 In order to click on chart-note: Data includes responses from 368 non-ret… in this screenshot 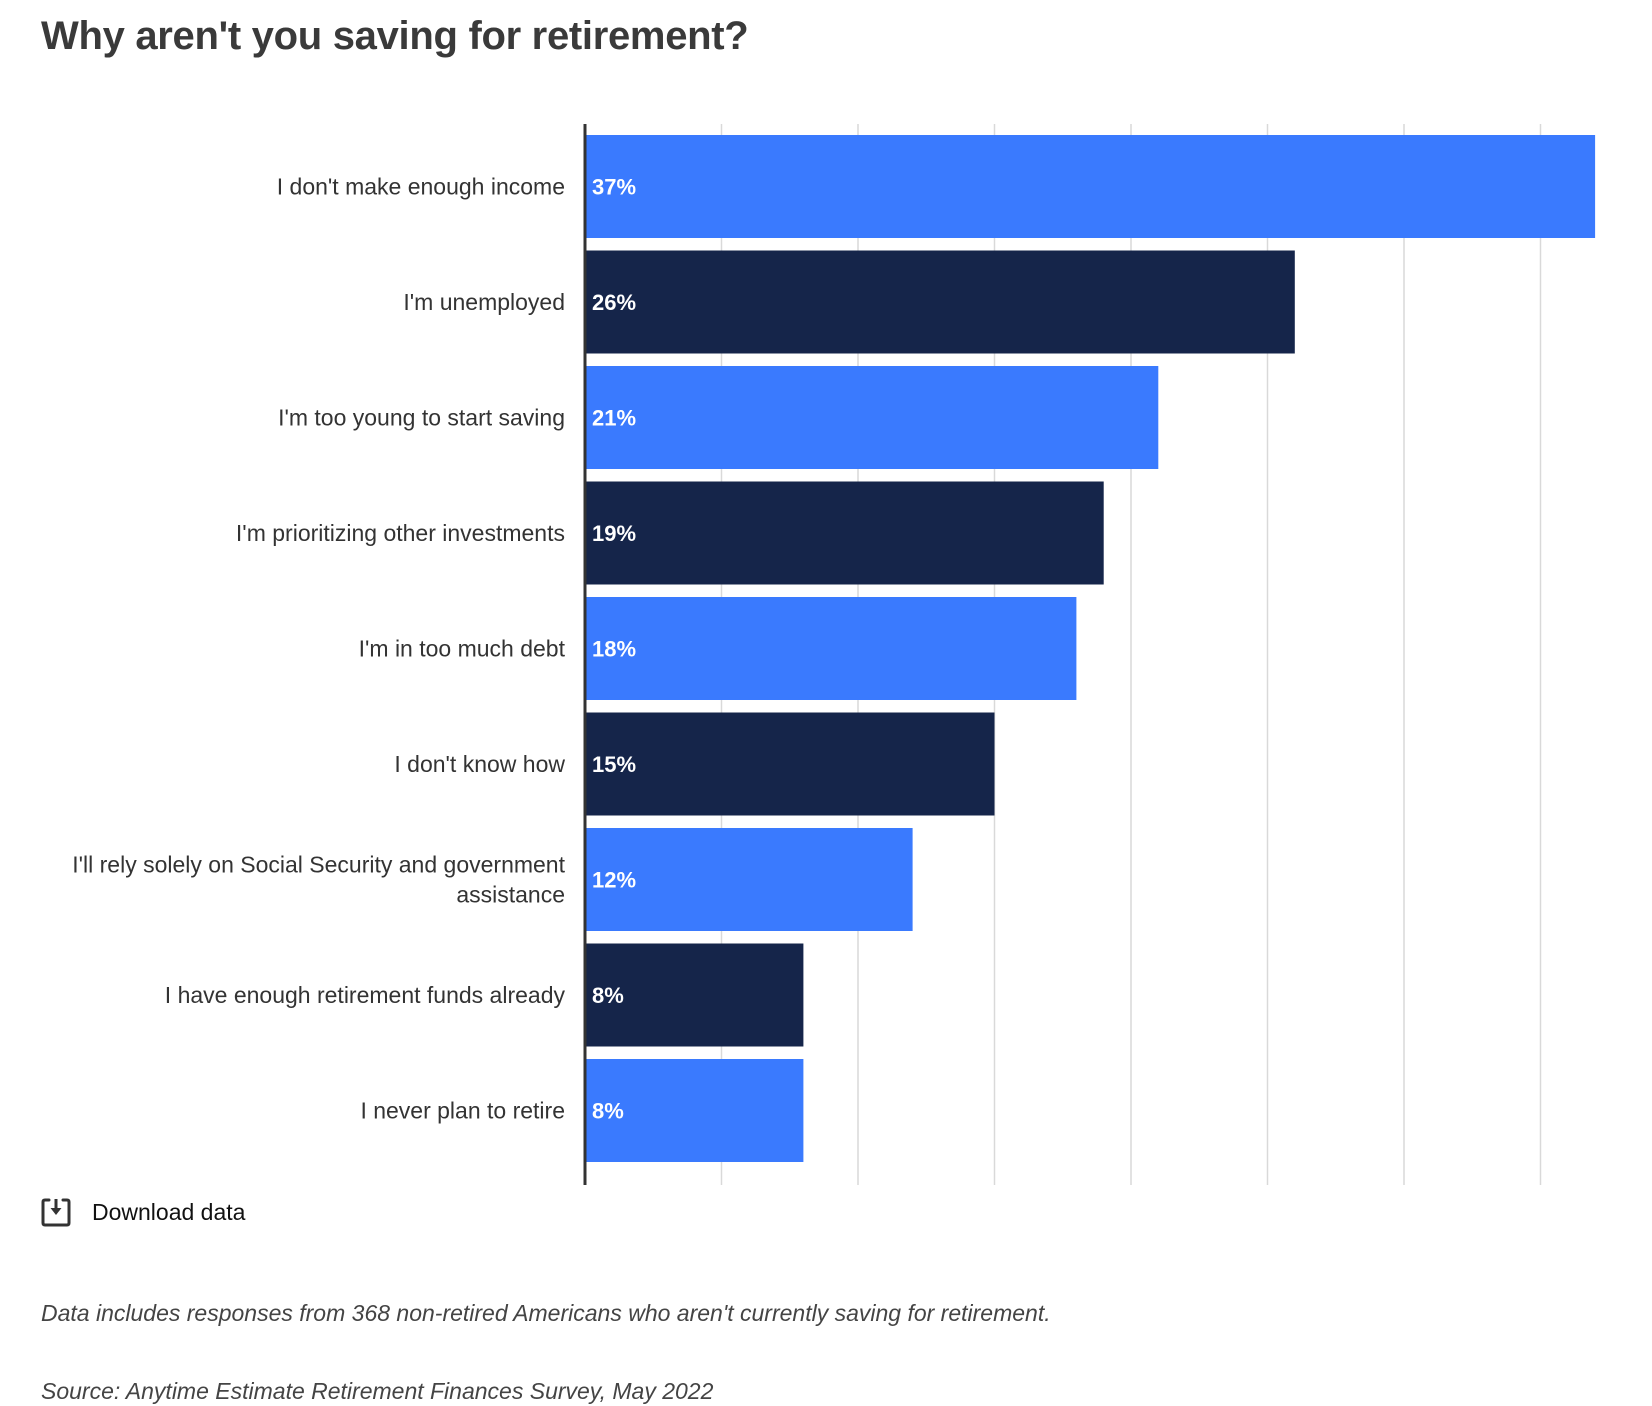, I will do `click(546, 1313)`.